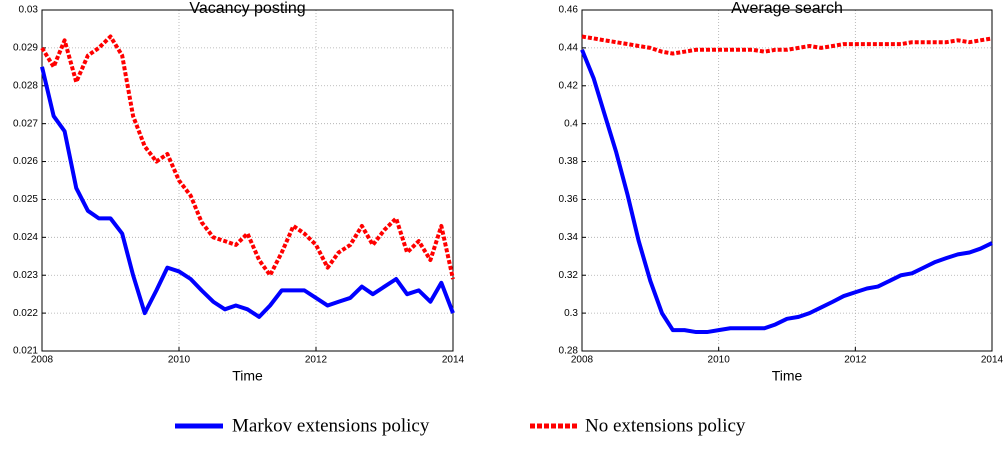  I want to click on y-tick-label: 0.3, so click(571, 313).